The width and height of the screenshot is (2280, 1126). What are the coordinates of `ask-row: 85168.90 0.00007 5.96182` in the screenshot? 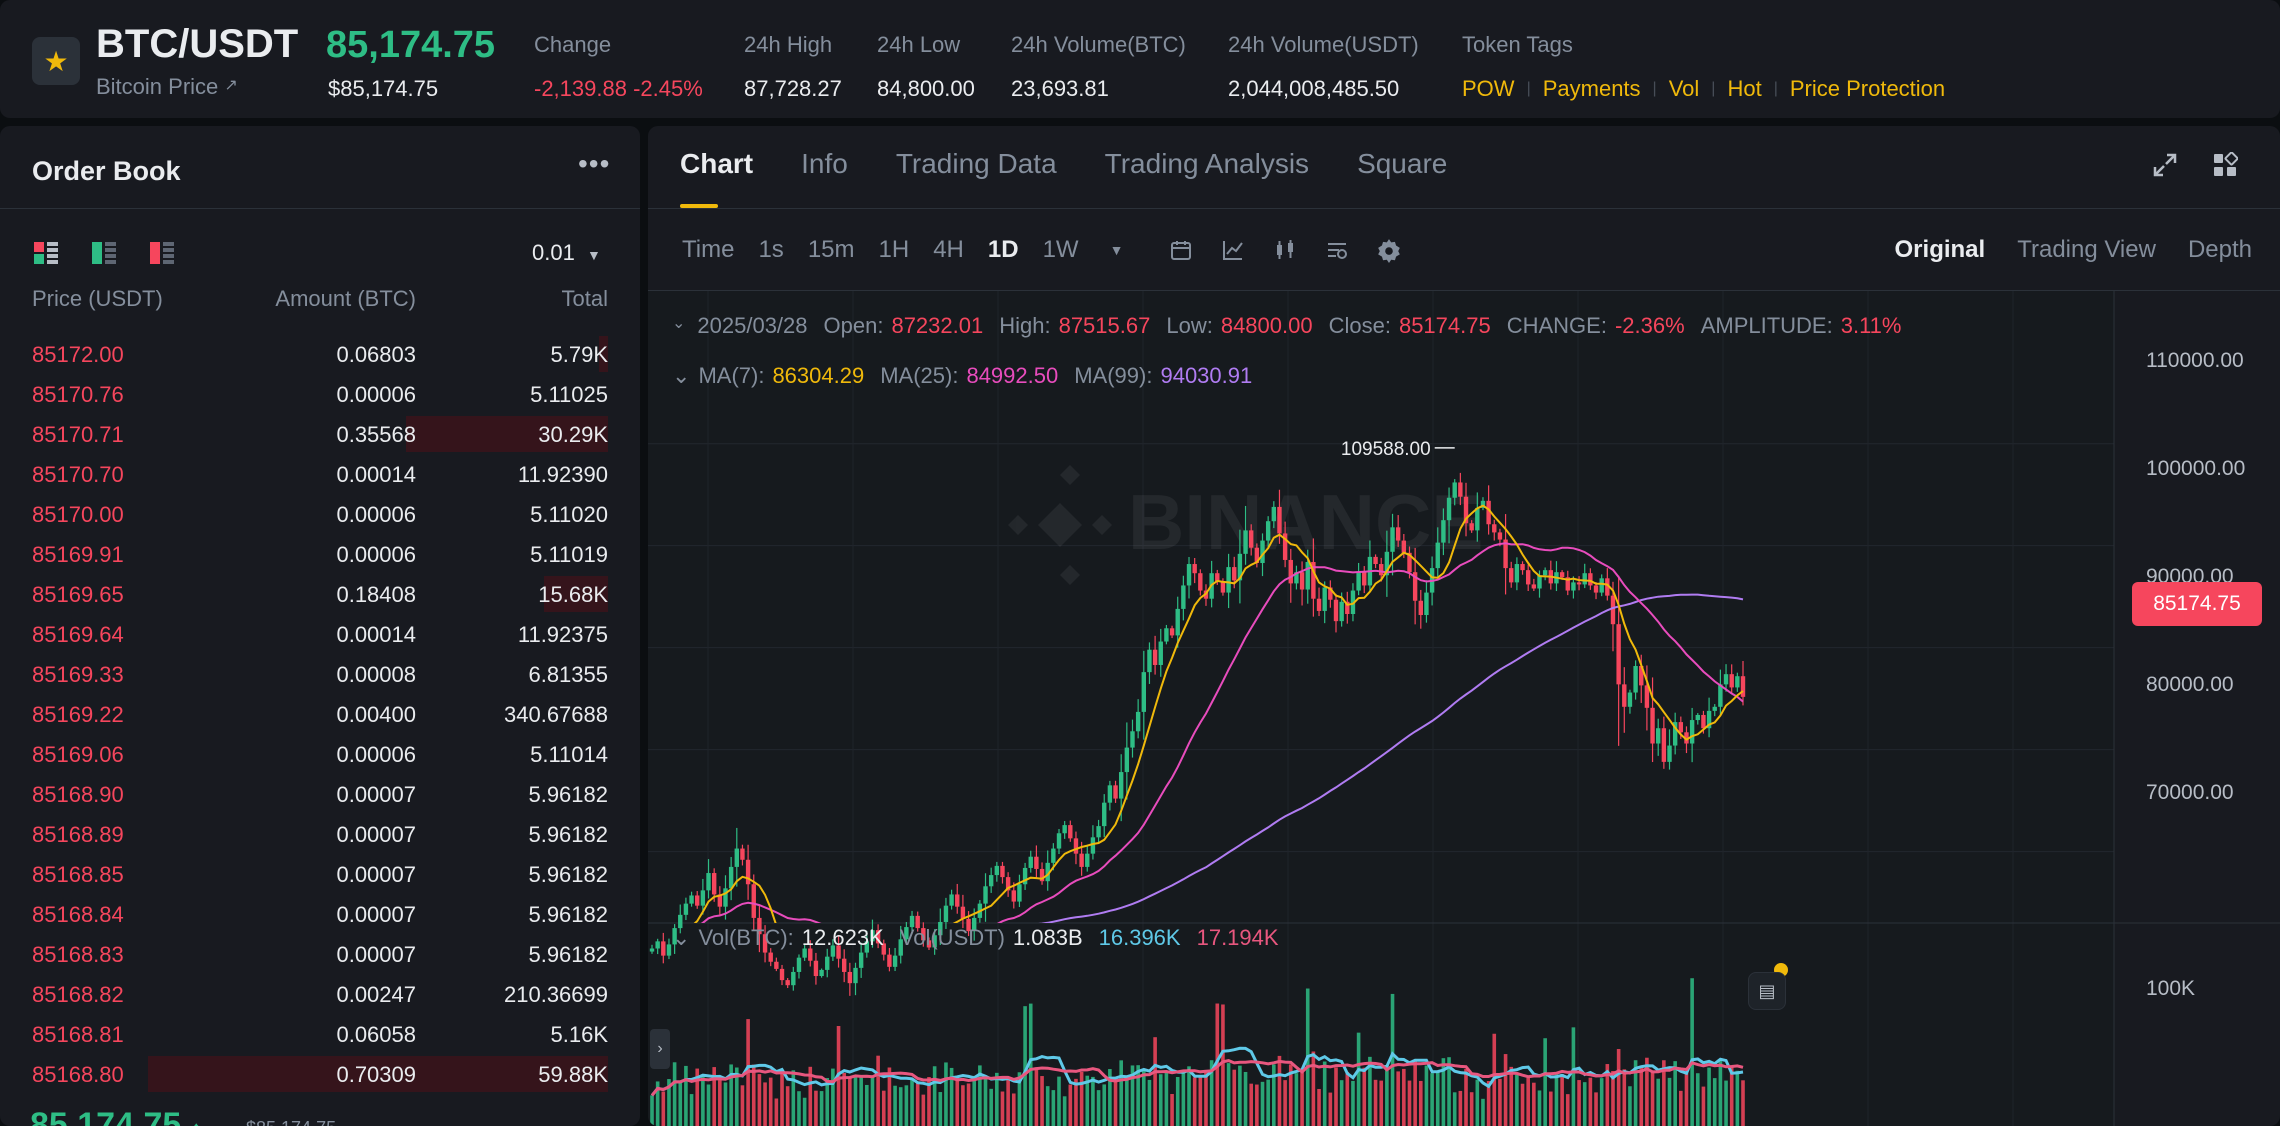 It's located at (320, 794).